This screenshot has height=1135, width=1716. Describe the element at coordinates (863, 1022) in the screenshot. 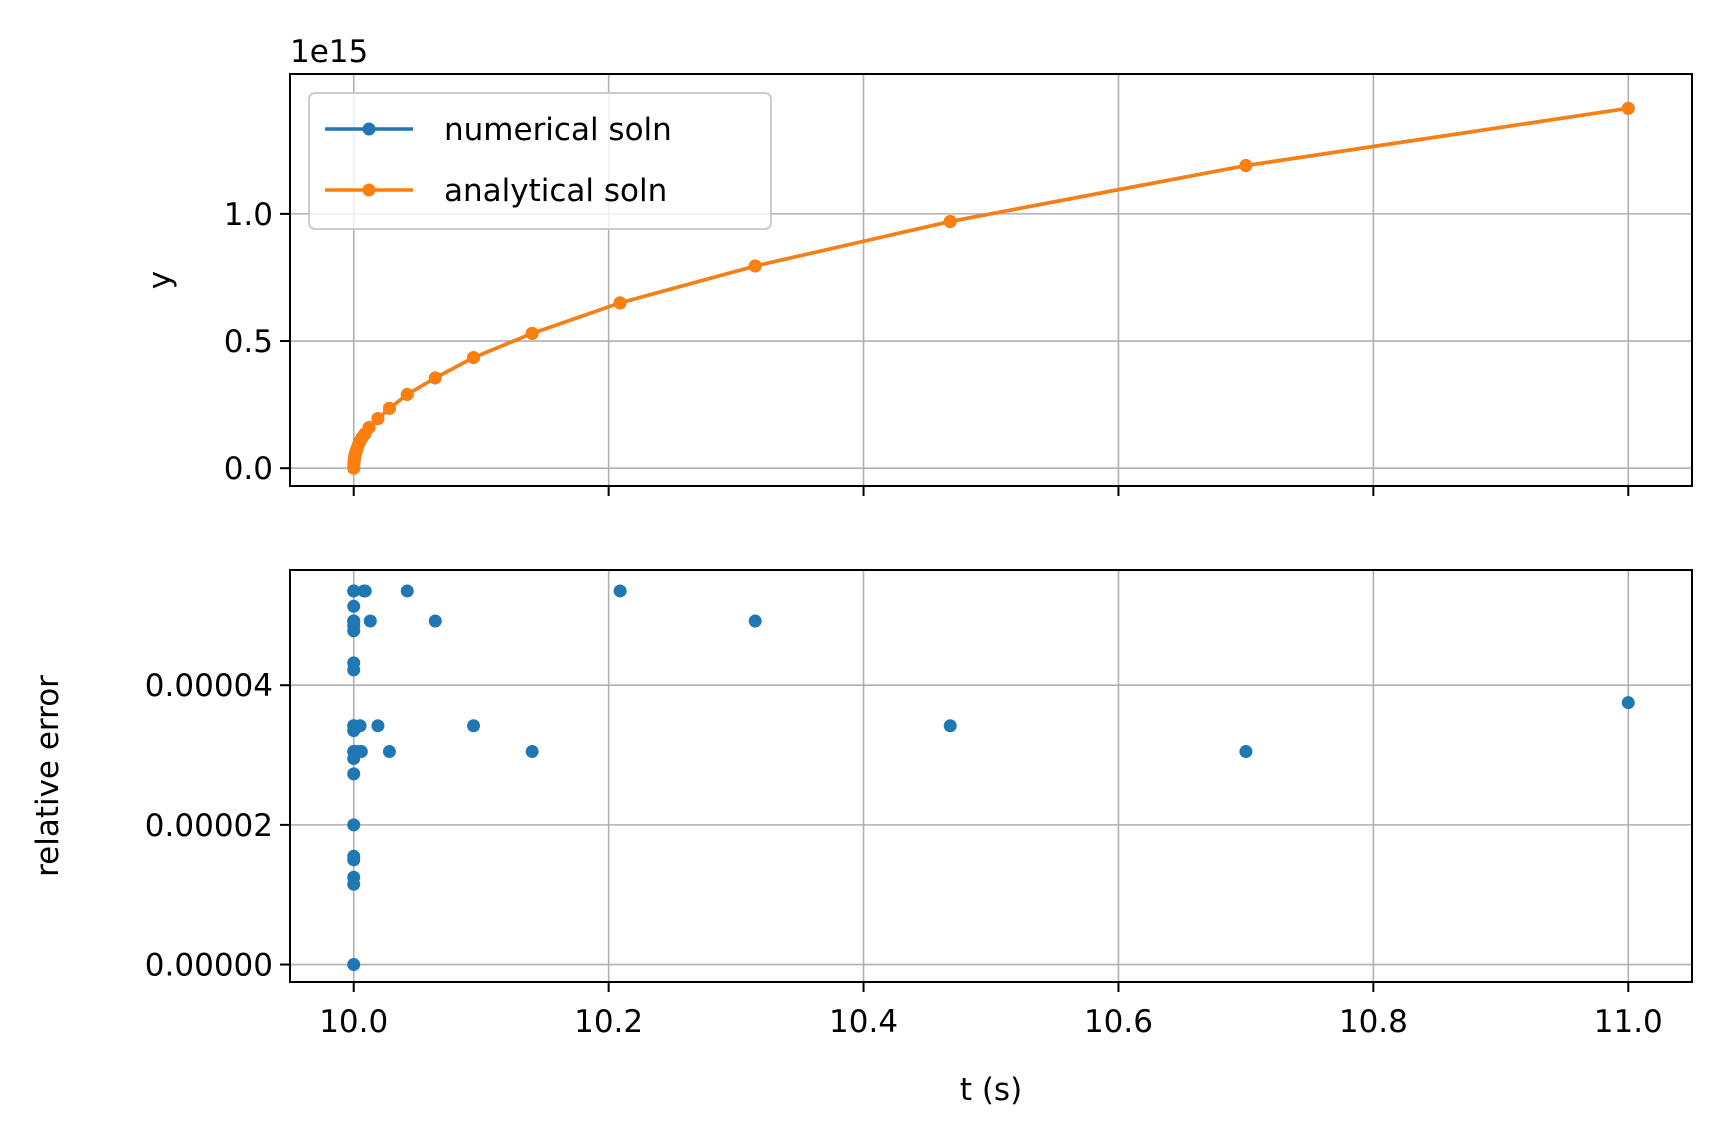

I see `bottom-xtick-label: 10.4` at that location.